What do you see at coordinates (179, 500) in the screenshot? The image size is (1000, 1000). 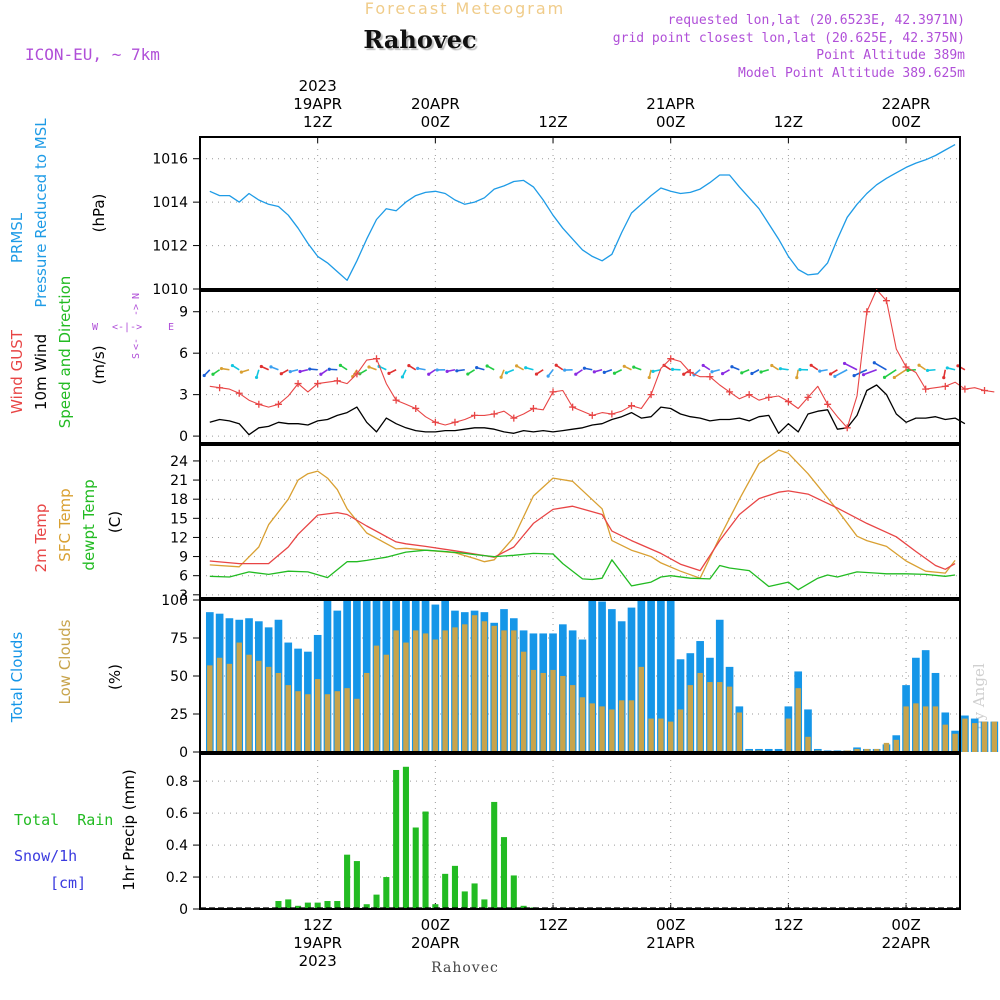 I see `y-tick-label: 18` at bounding box center [179, 500].